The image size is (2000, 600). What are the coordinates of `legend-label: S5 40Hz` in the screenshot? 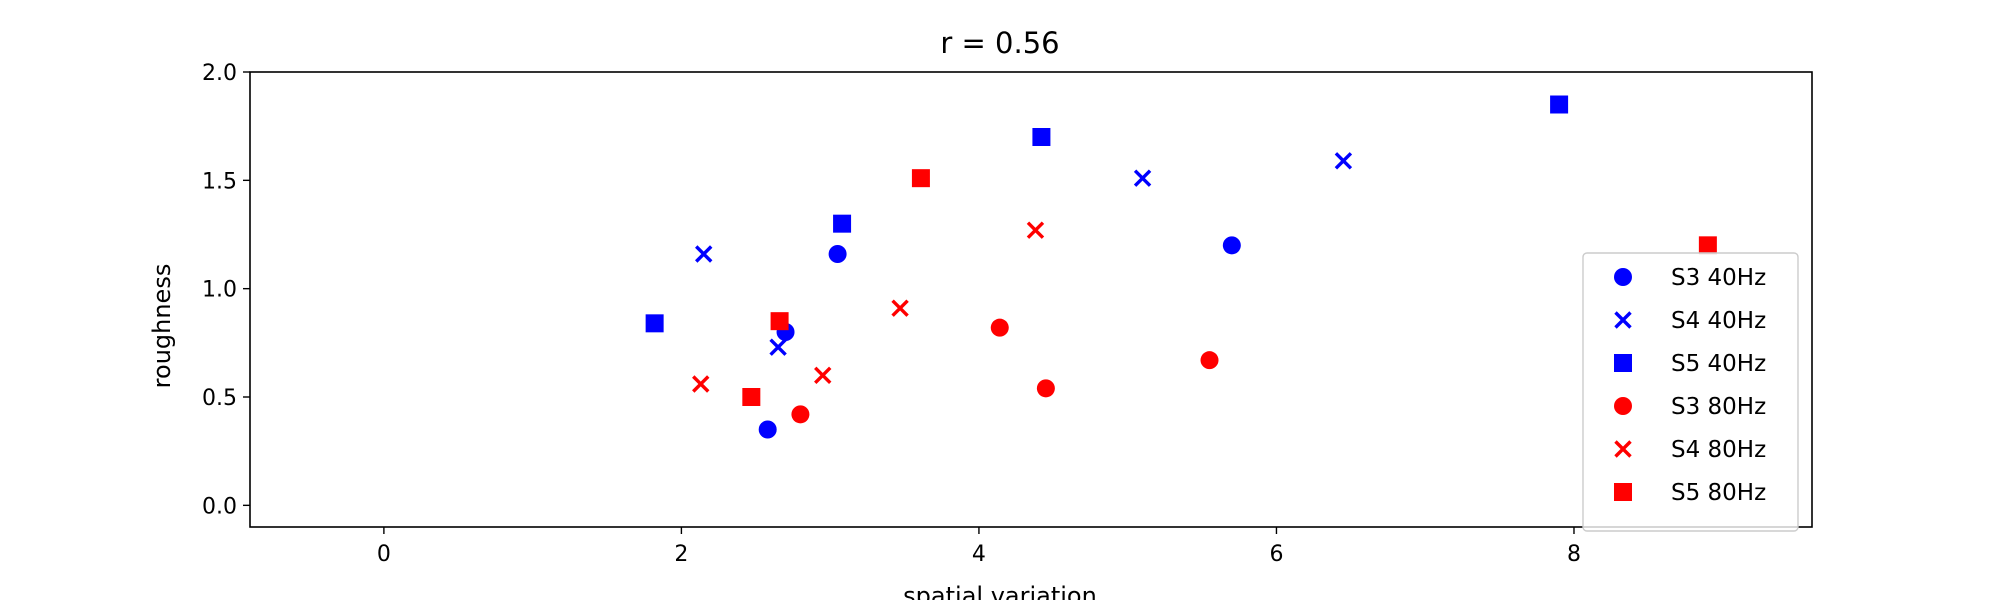 It's located at (1718, 364).